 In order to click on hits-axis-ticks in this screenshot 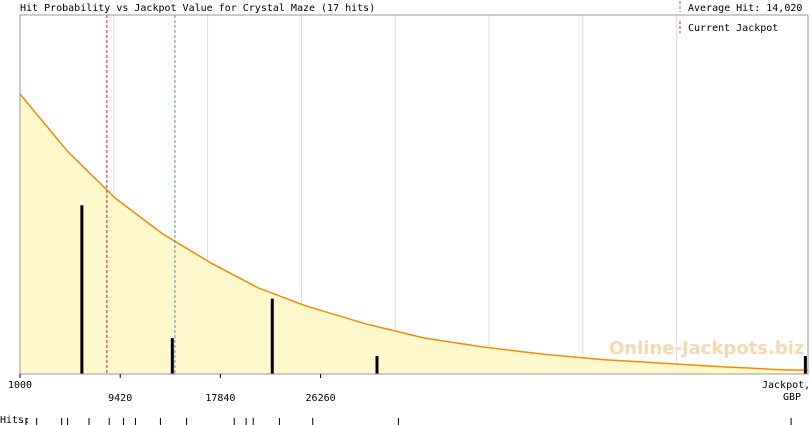, I will do `click(408, 421)`.